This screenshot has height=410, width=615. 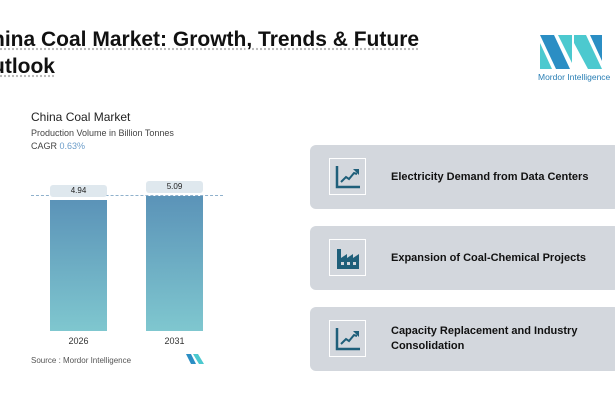 What do you see at coordinates (78, 265) in the screenshot?
I see `bar-2026` at bounding box center [78, 265].